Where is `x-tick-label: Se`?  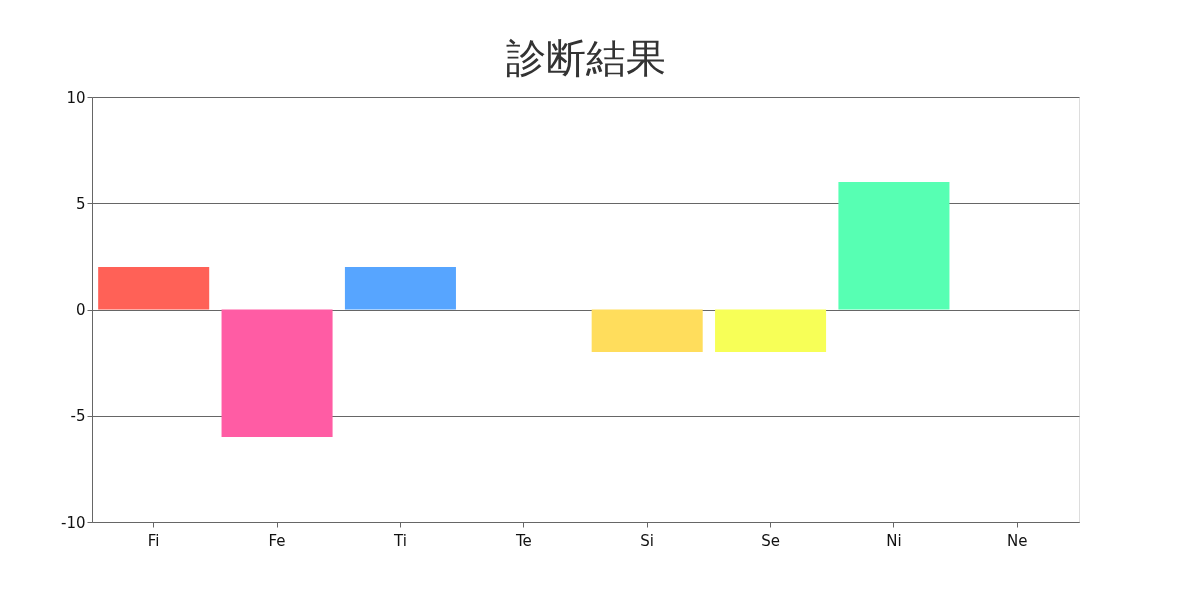 x-tick-label: Se is located at coordinates (770, 540).